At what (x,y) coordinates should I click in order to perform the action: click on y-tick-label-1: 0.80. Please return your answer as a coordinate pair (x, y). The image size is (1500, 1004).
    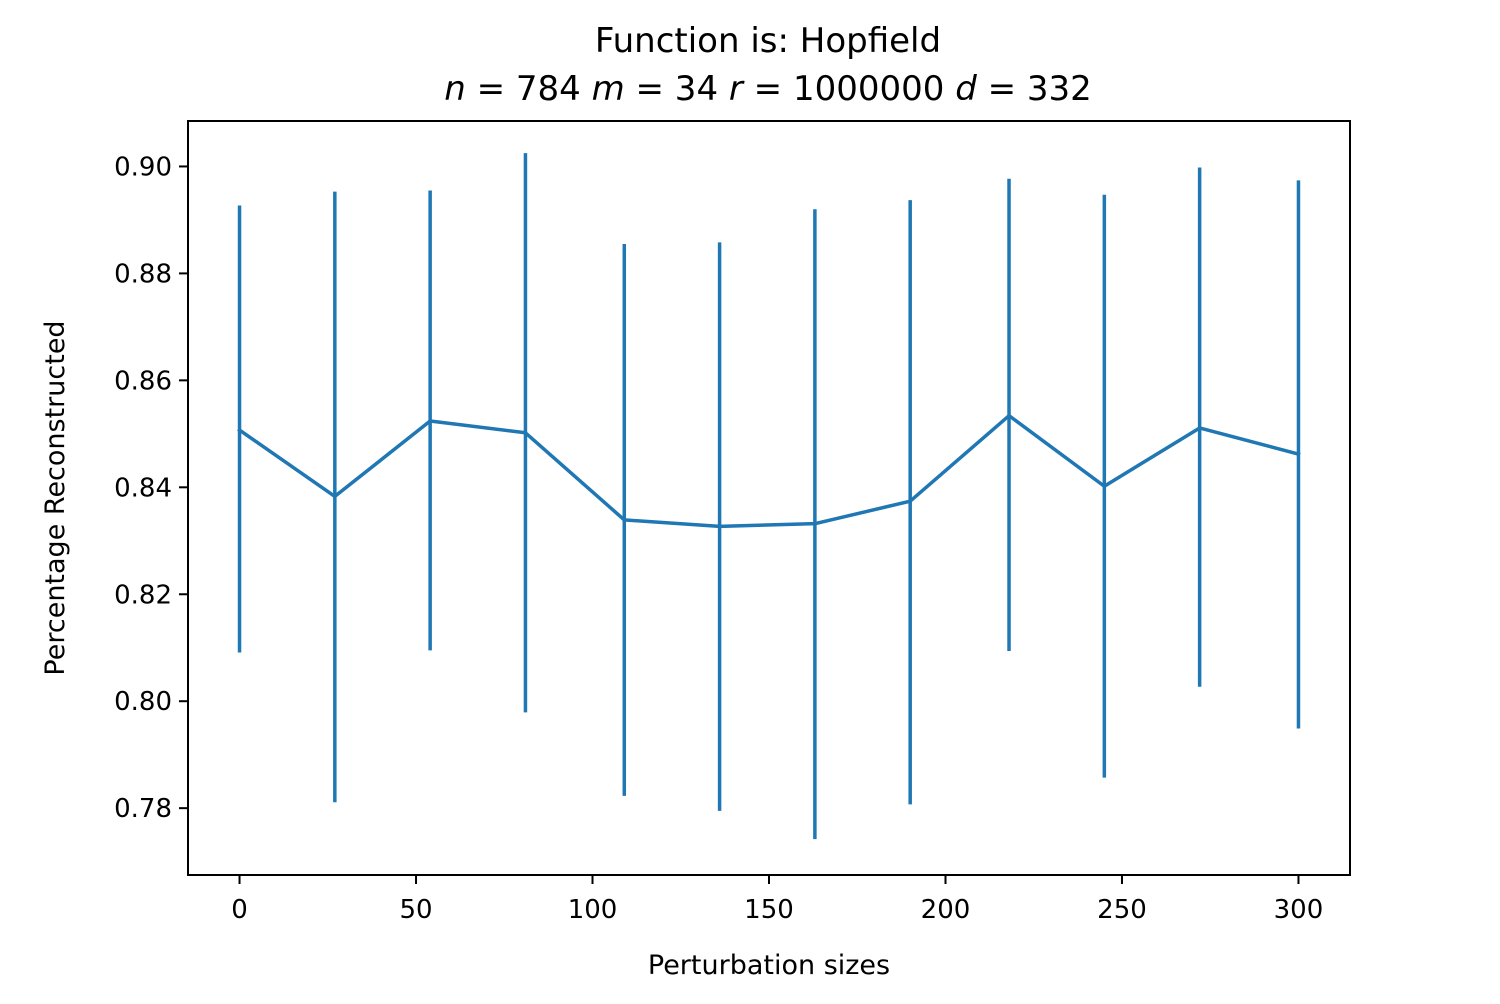
    Looking at the image, I should click on (143, 702).